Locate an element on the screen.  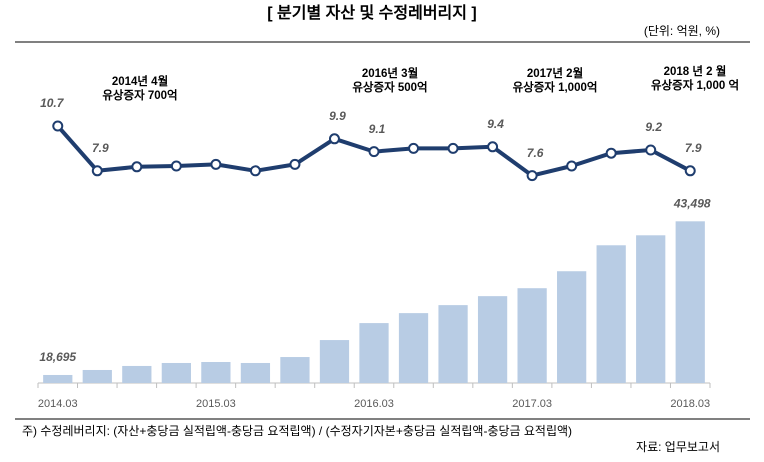
chart-title: [ 분기별 자산 및 수정레버리지 ] is located at coordinates (372, 12).